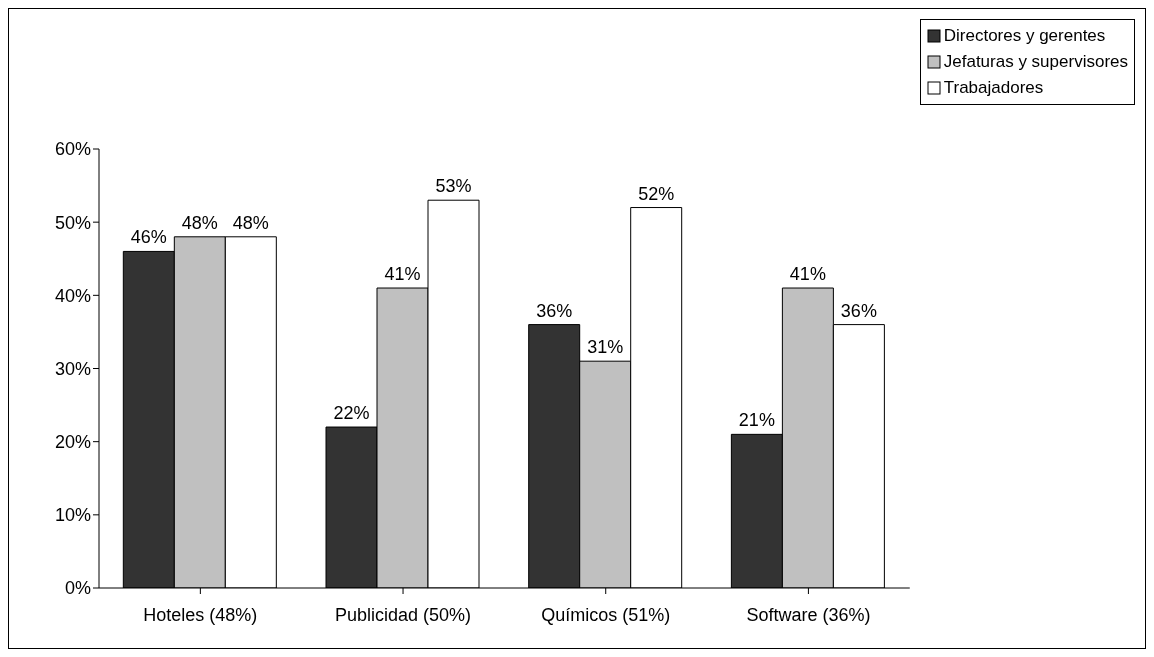  Describe the element at coordinates (351, 413) in the screenshot. I see `data-label: 22%` at that location.